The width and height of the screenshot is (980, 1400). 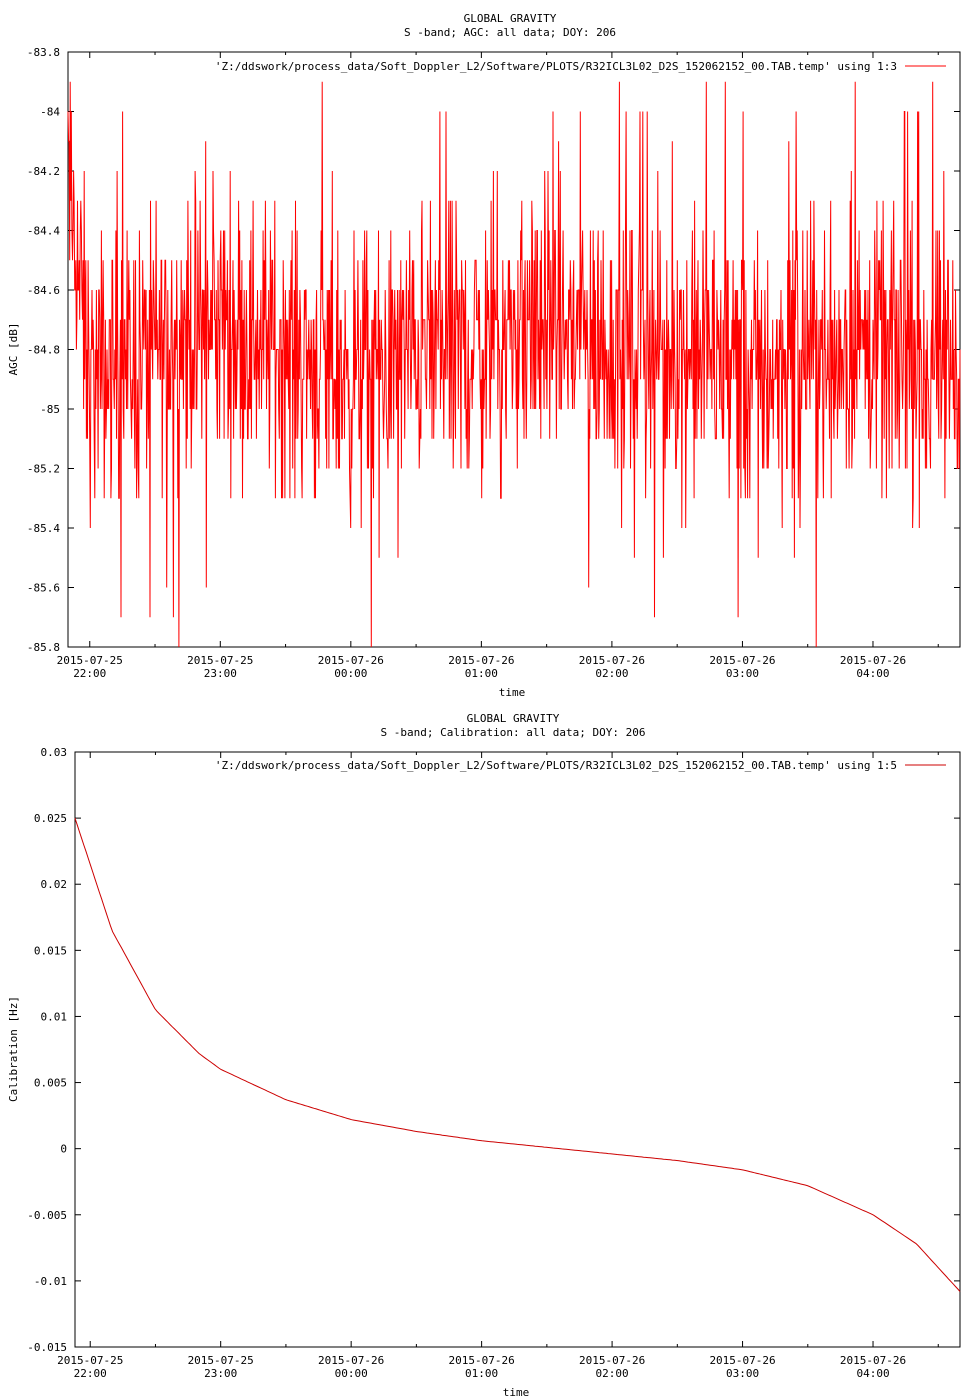 What do you see at coordinates (13, 349) in the screenshot?
I see `y-axis-label: AGC [dB]` at bounding box center [13, 349].